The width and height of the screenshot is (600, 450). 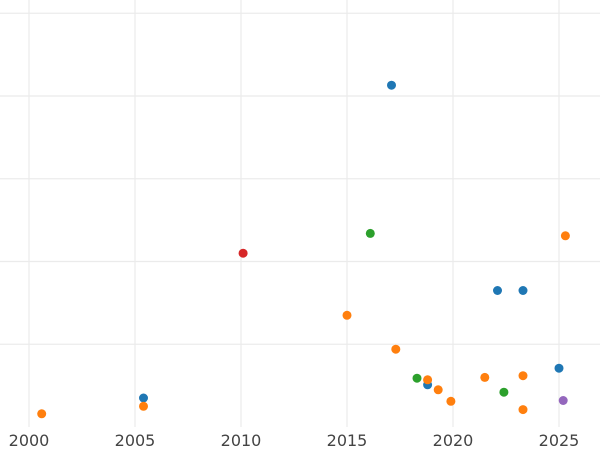 I want to click on data-point-red, so click(x=243, y=253).